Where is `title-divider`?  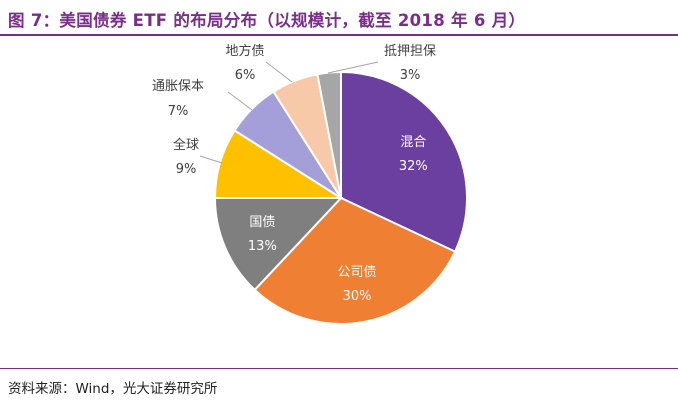
title-divider is located at coordinates (339, 35).